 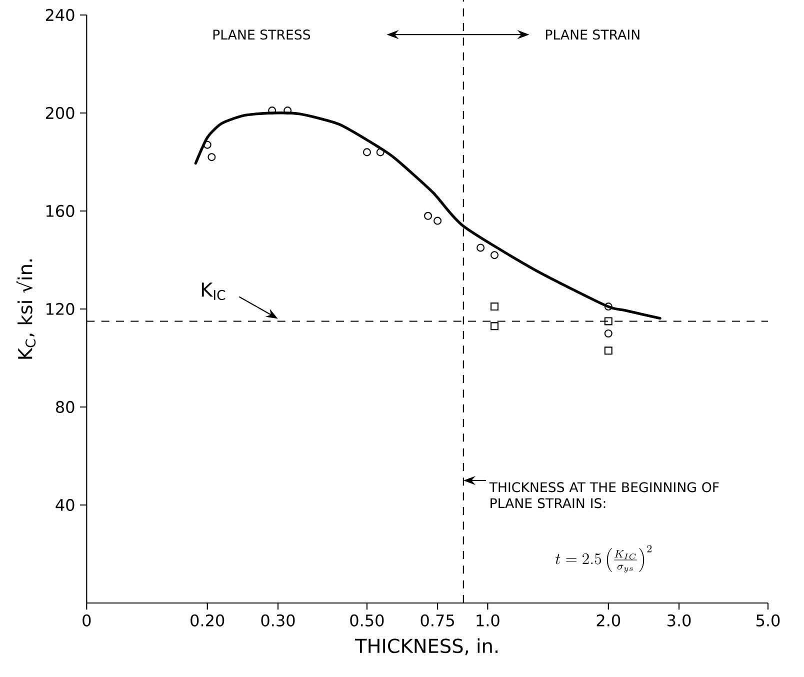 What do you see at coordinates (60, 15) in the screenshot?
I see `y-tick-label: 240` at bounding box center [60, 15].